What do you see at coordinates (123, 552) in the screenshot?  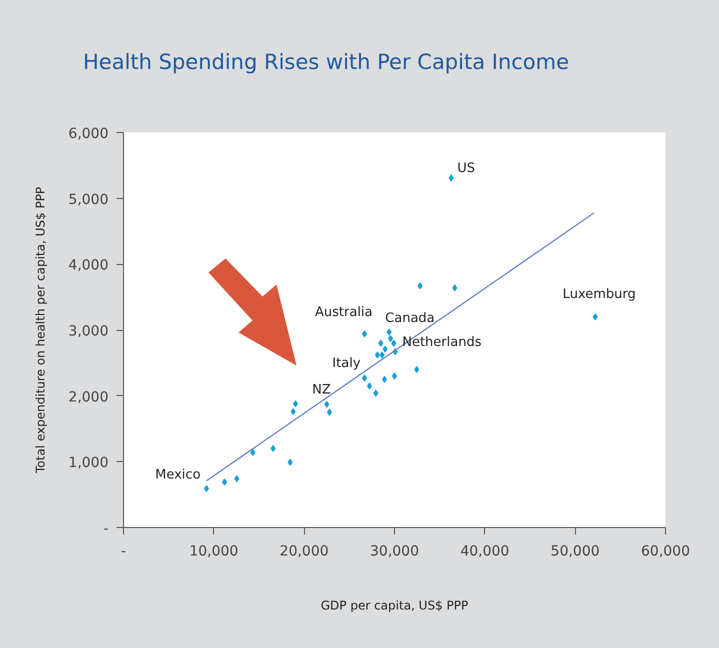 I see `x-tick-label: -` at bounding box center [123, 552].